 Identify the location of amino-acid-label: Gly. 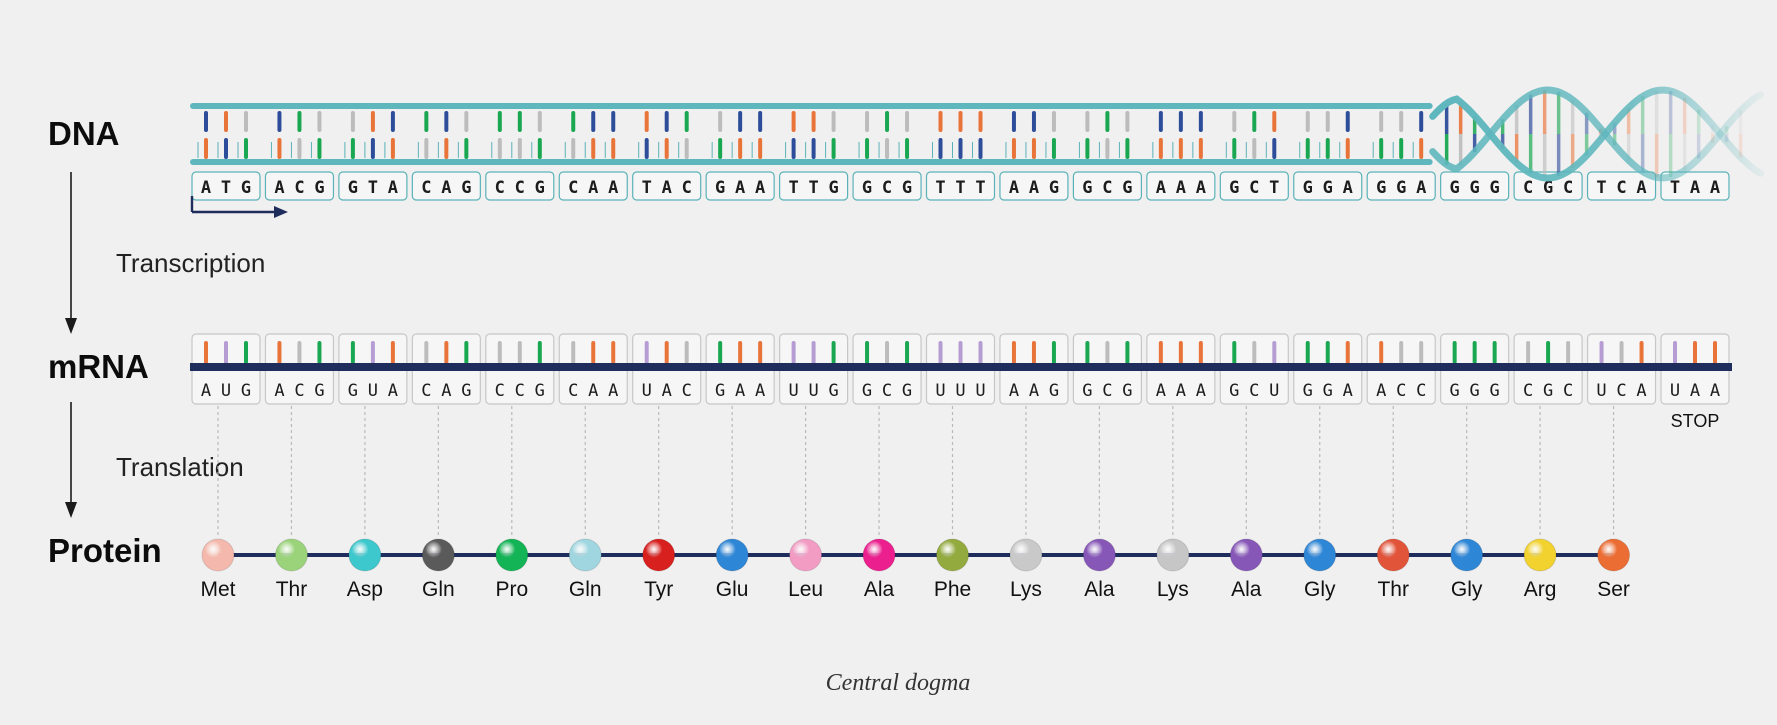
(1320, 589).